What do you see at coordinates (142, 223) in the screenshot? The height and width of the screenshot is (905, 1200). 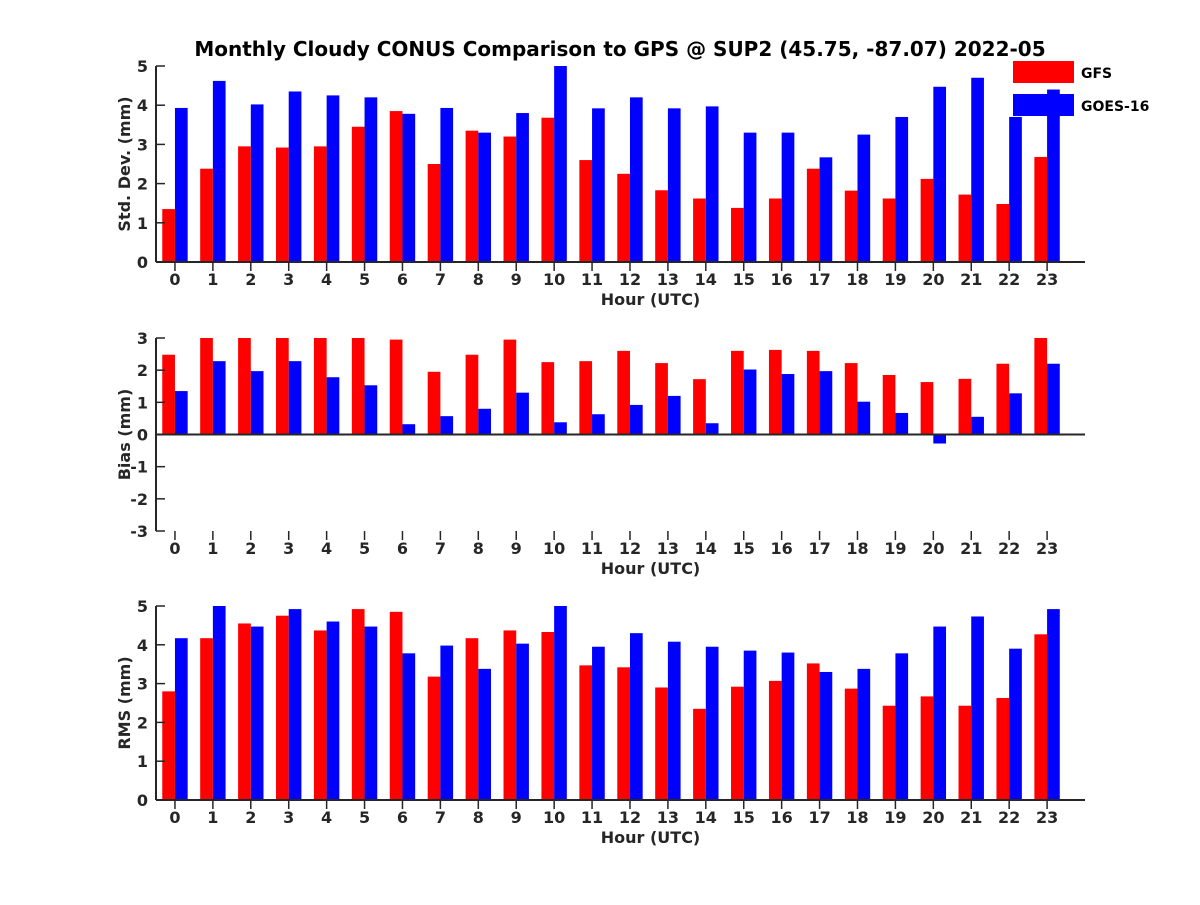 I see `y-tick-label: 1` at bounding box center [142, 223].